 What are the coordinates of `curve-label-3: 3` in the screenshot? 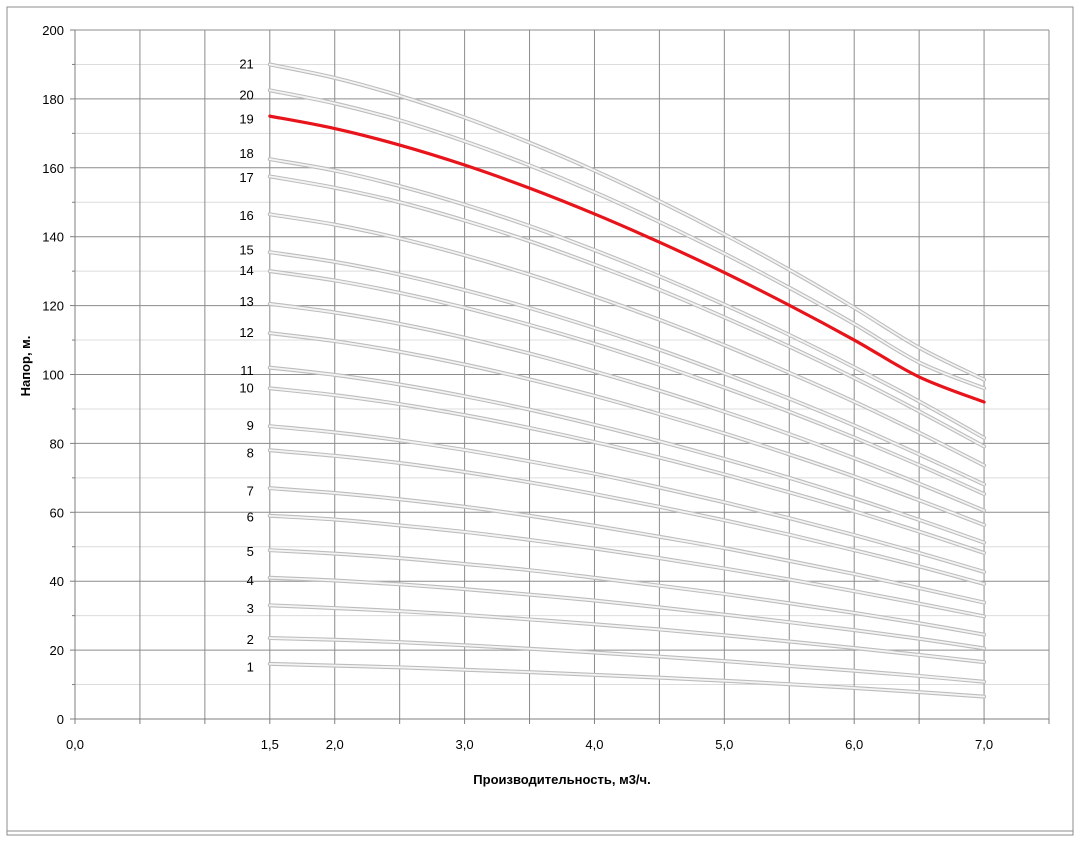 It's located at (250, 608).